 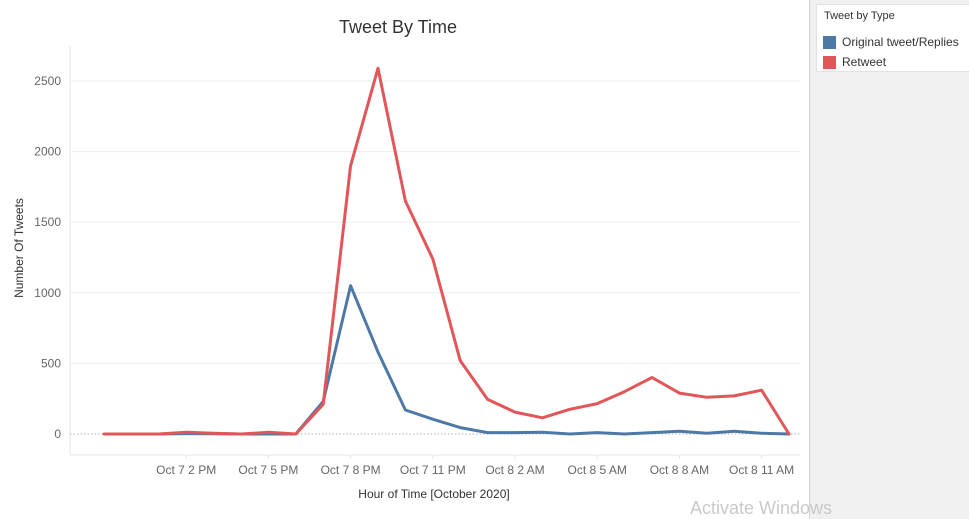 I want to click on x-tick-label-6: Oct 8 8 AM, so click(x=679, y=470).